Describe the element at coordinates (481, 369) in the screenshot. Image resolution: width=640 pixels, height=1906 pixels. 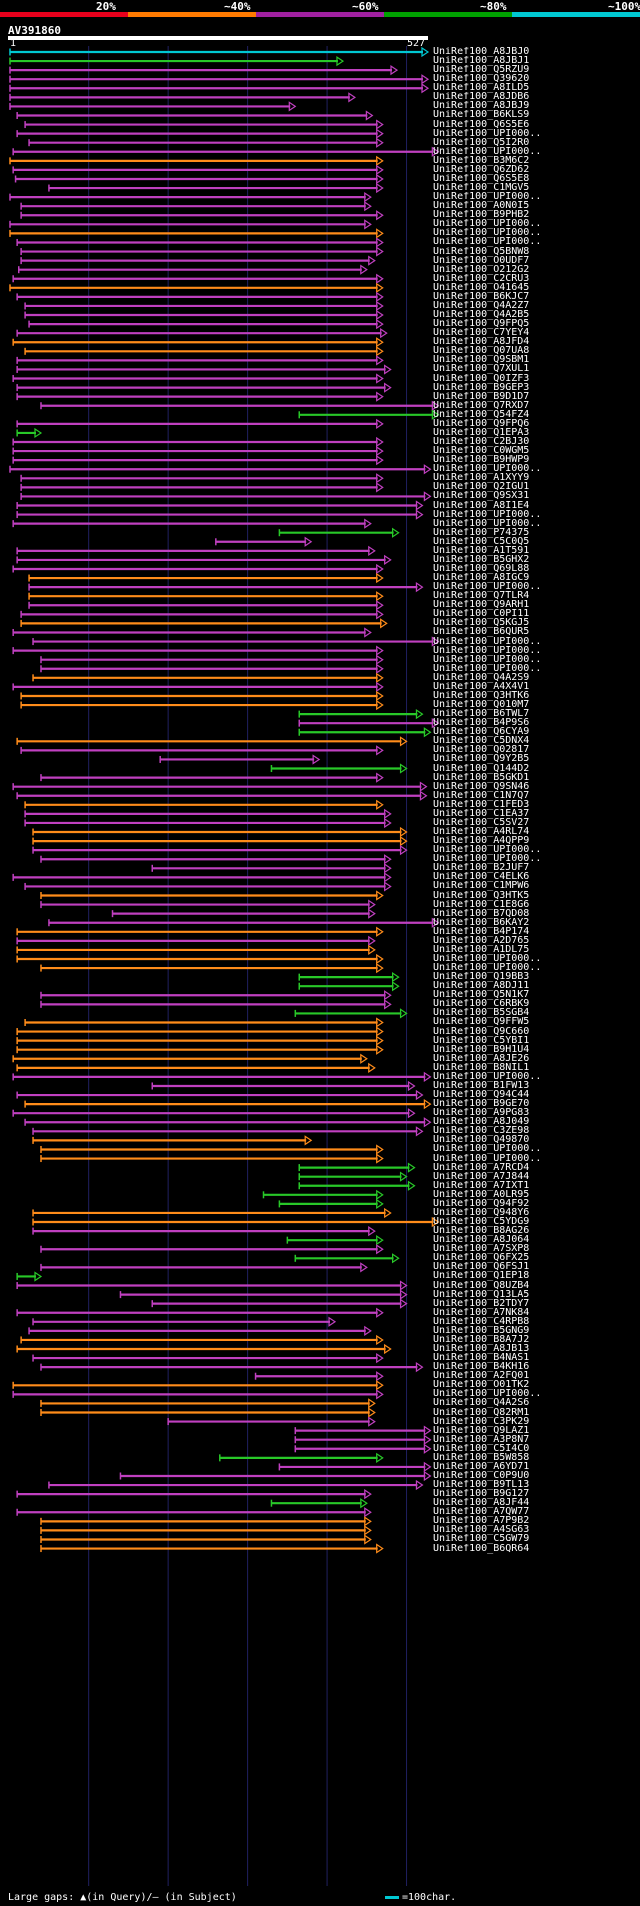
I see `hit-label: UniRef100_Q7XUL1` at that location.